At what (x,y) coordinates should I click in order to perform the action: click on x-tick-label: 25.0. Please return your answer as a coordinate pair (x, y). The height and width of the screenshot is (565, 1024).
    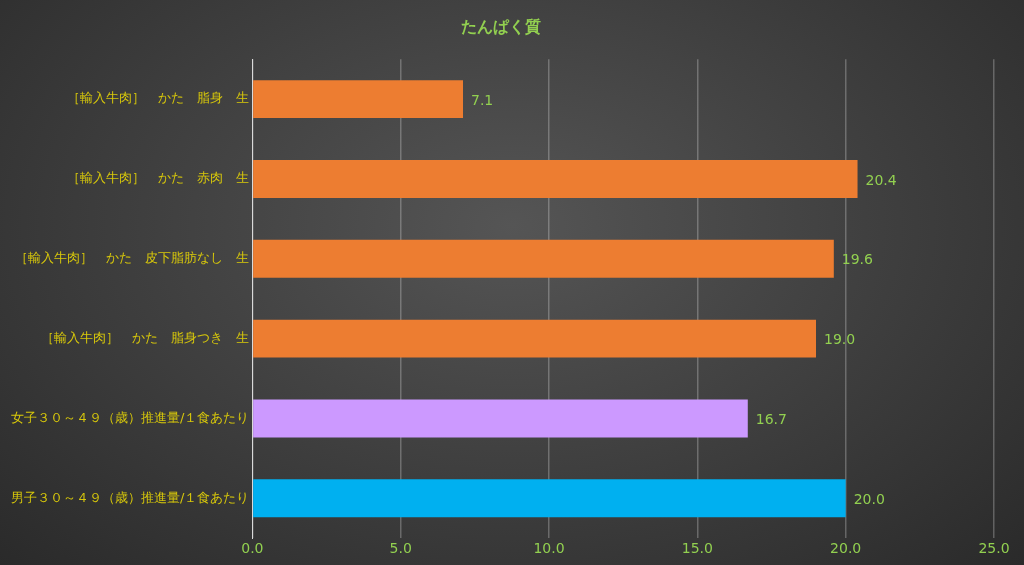
    Looking at the image, I should click on (994, 548).